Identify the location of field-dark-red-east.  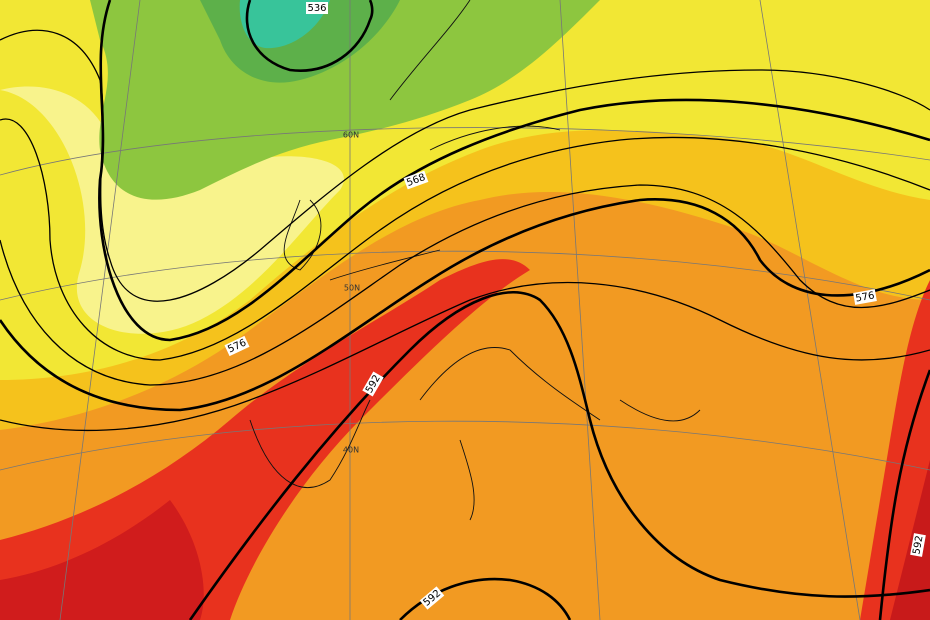
(910, 540).